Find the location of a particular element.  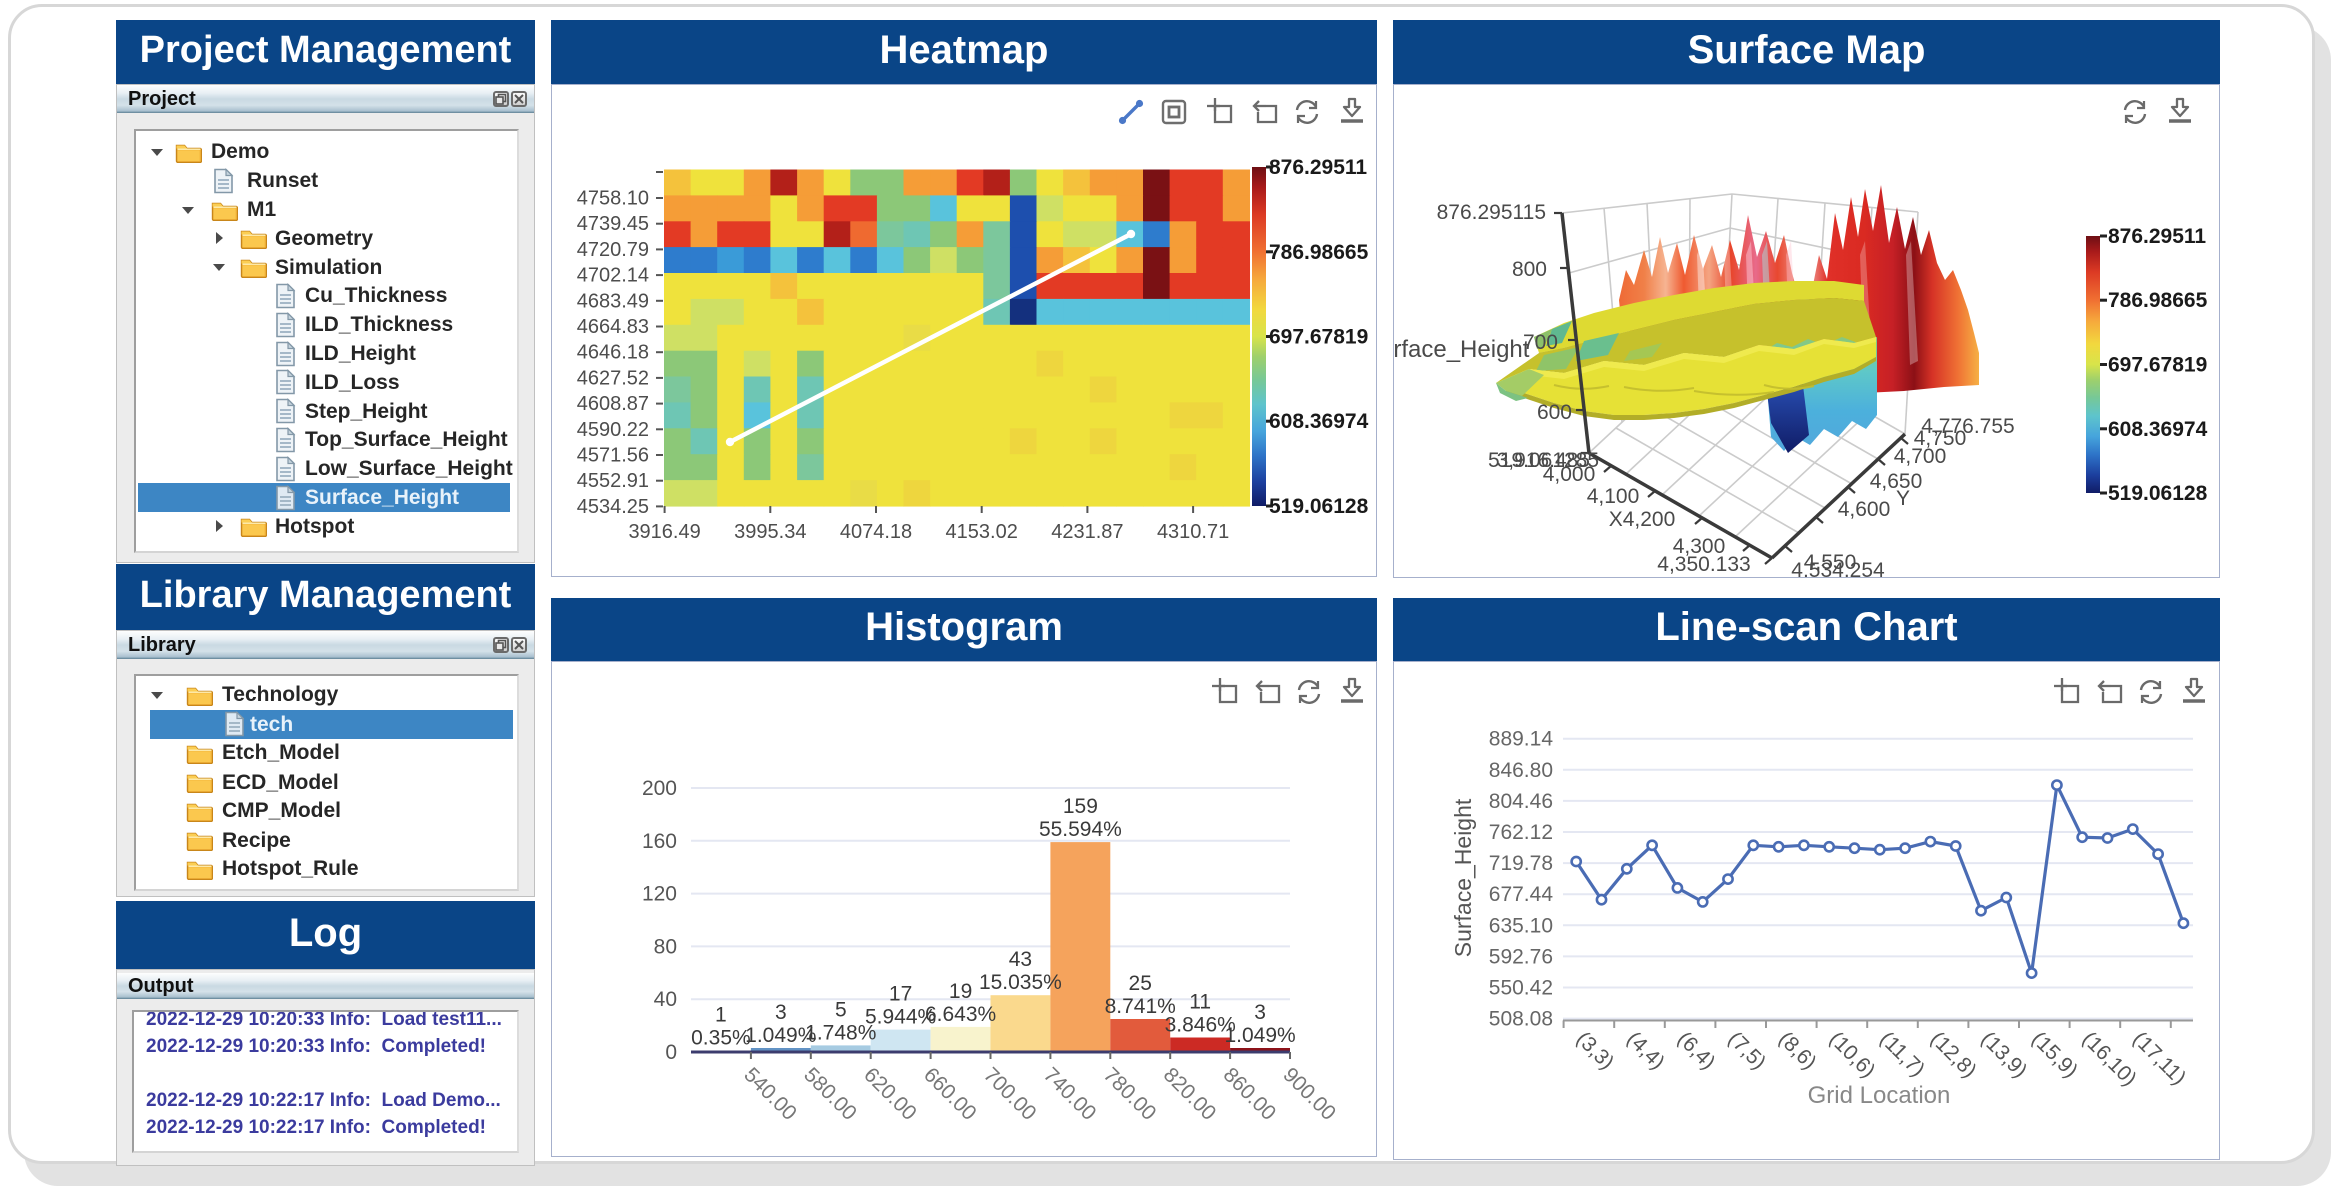

svg-text: 780.00 is located at coordinates (1130, 1094).